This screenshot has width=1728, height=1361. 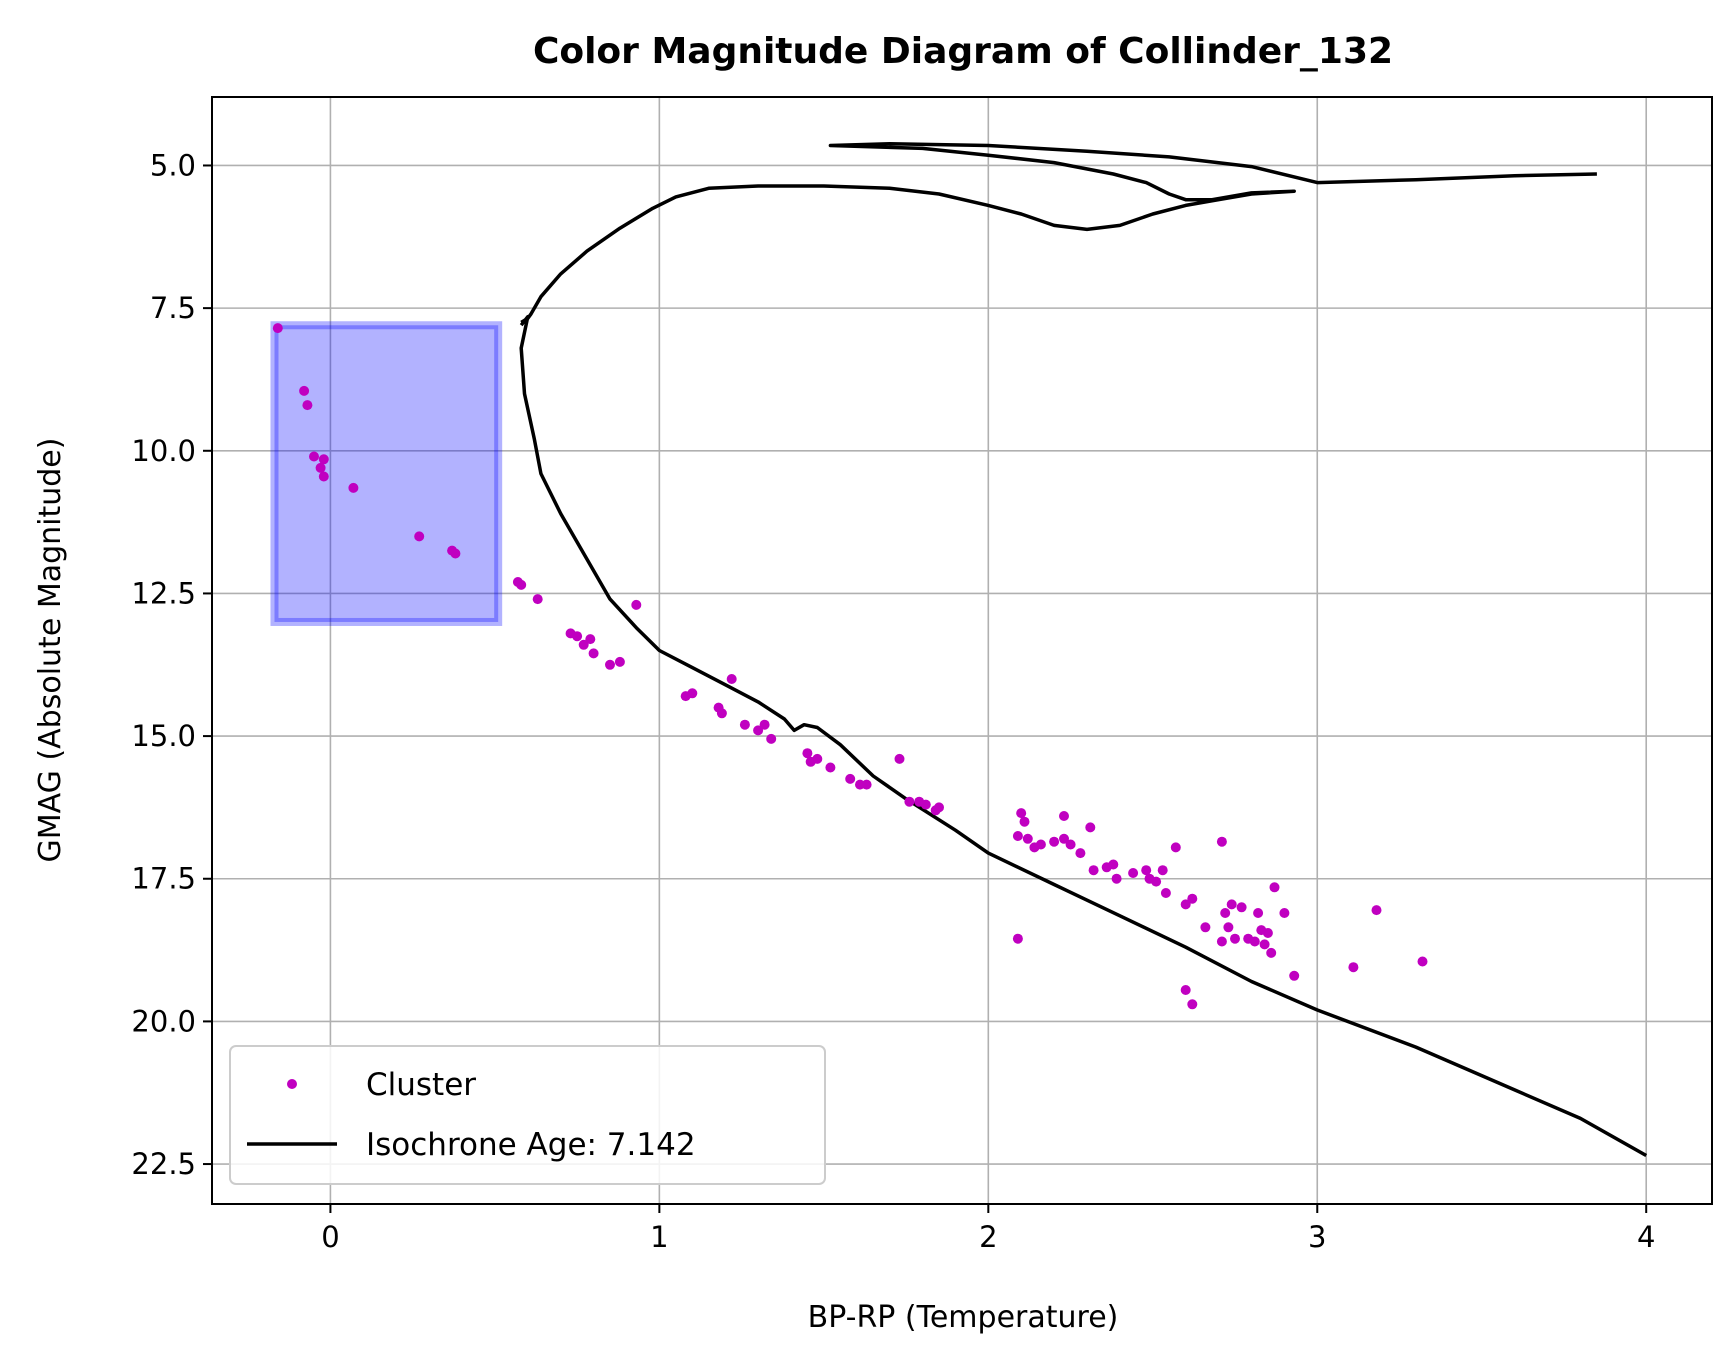 What do you see at coordinates (163, 1164) in the screenshot?
I see `y-tick-label-7: 22.5` at bounding box center [163, 1164].